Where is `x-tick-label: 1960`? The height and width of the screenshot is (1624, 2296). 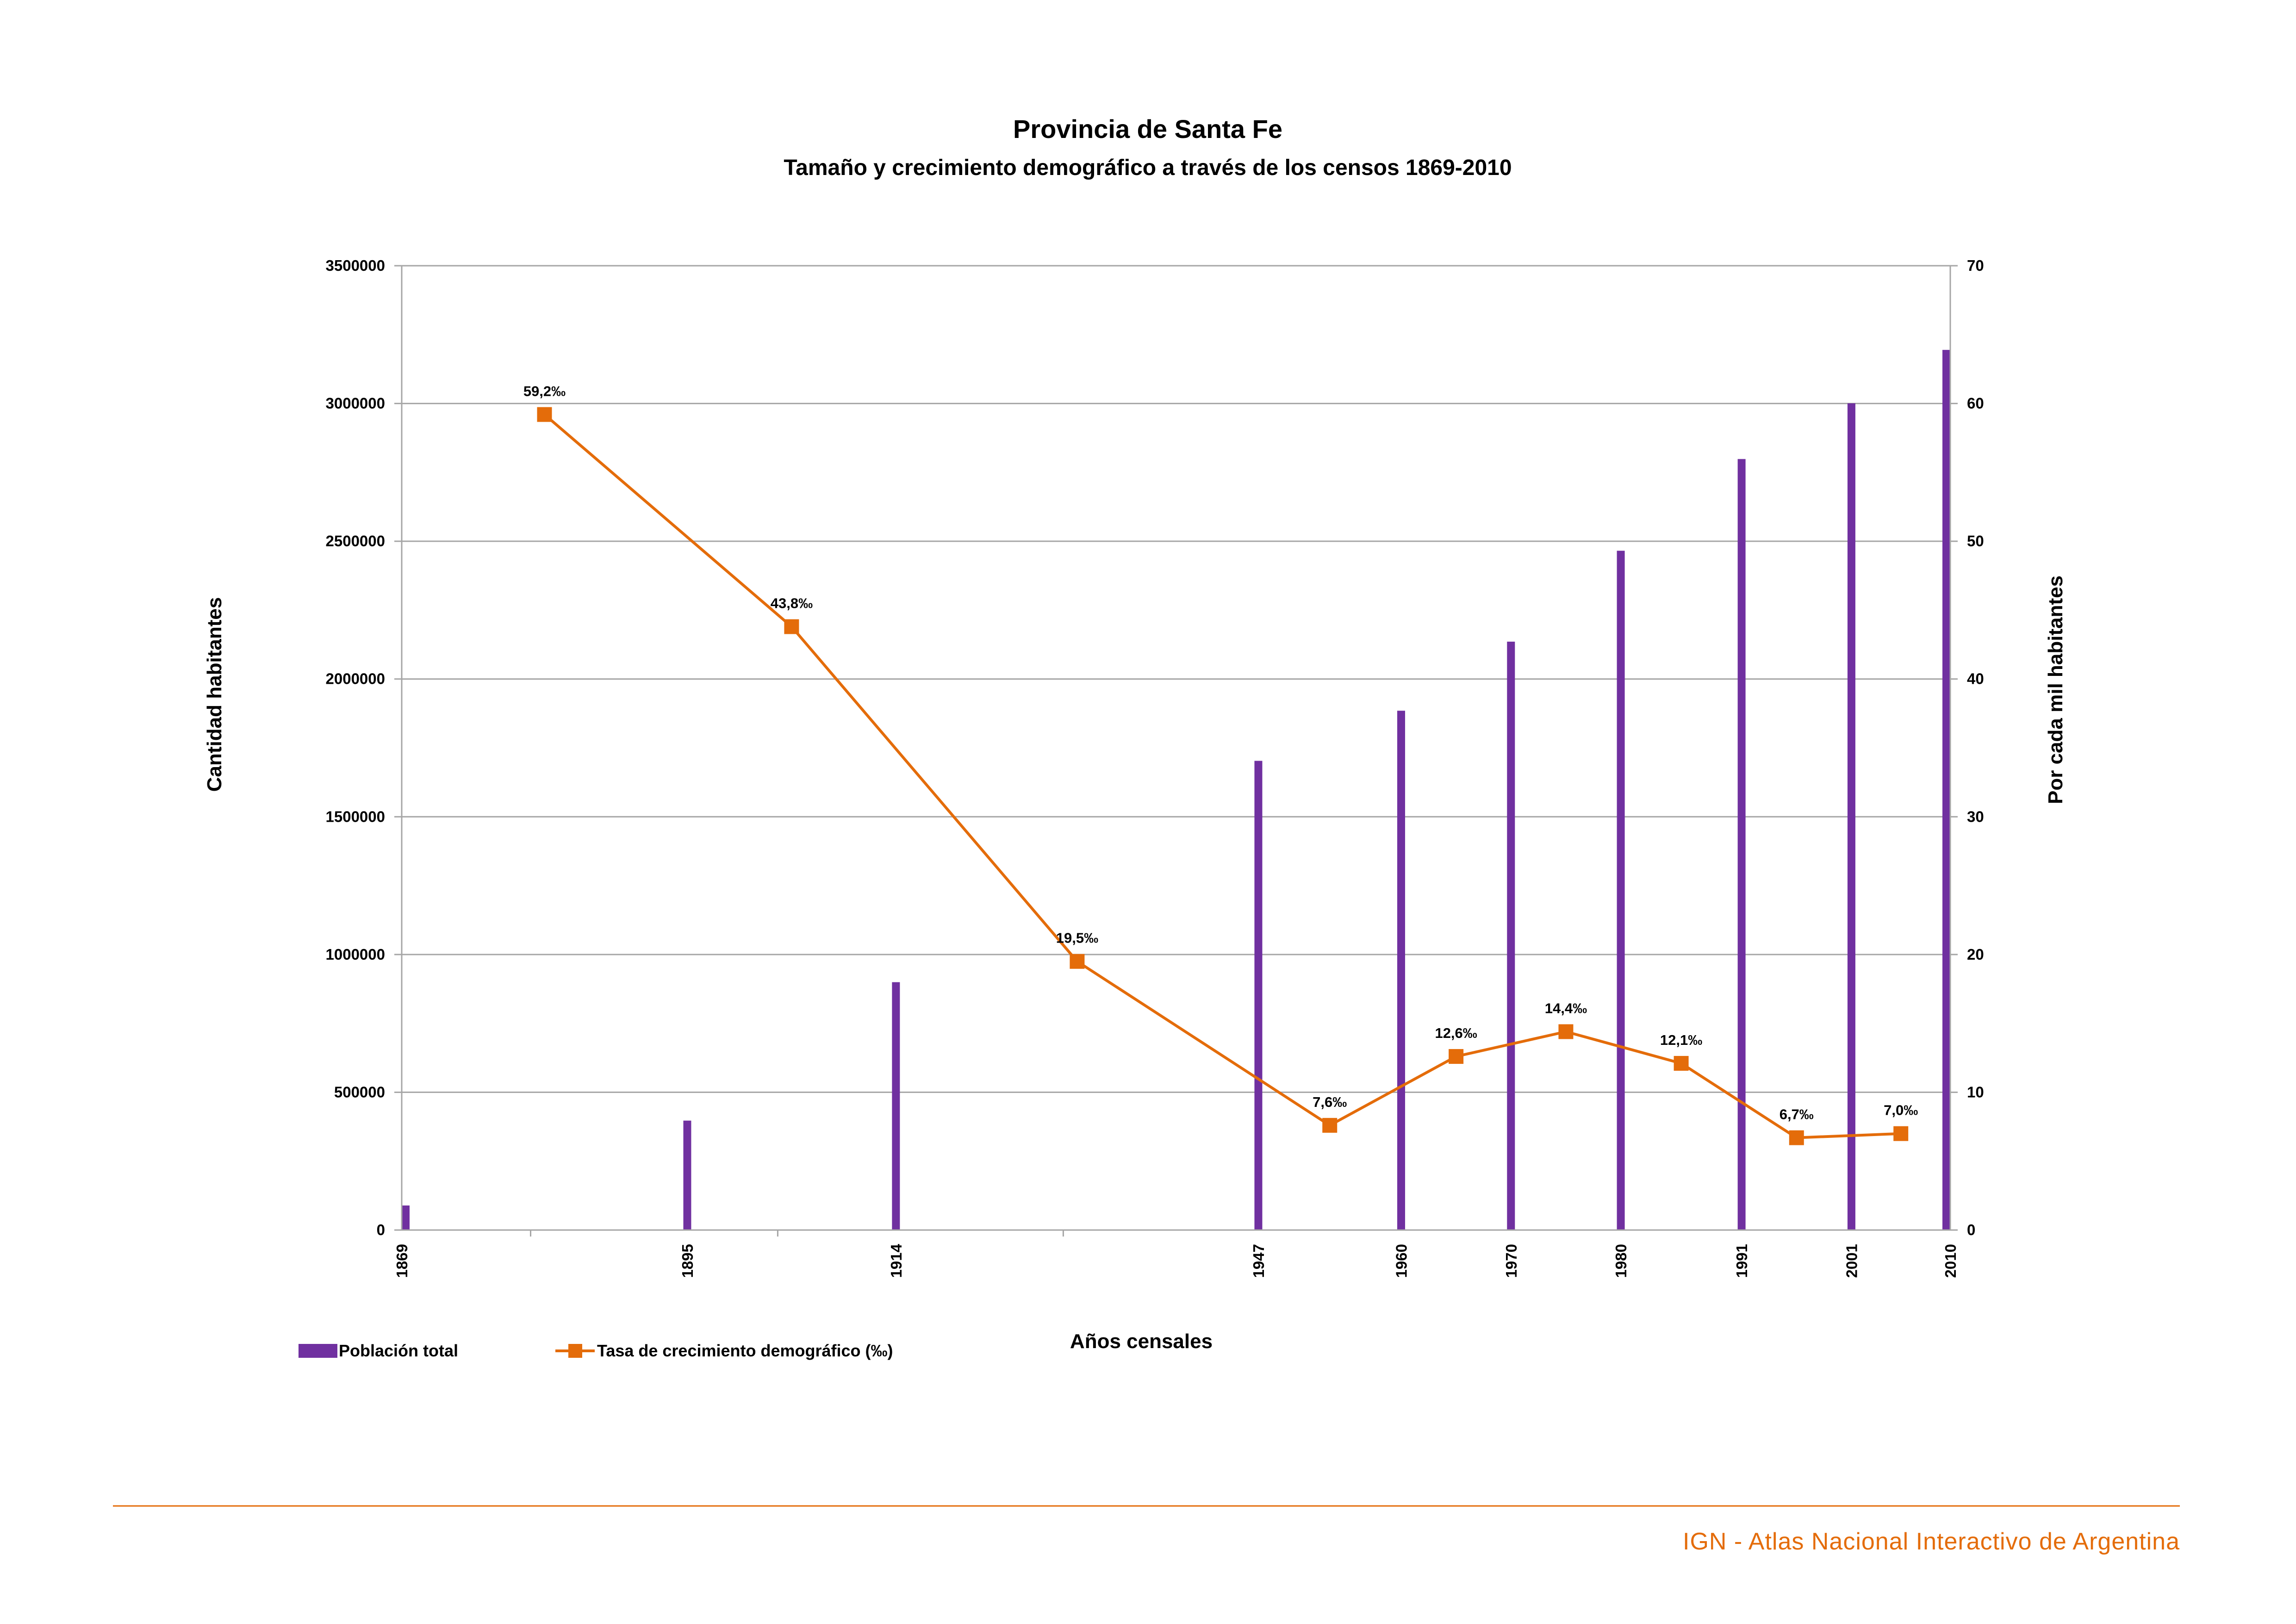
x-tick-label: 1960 is located at coordinates (1401, 1261).